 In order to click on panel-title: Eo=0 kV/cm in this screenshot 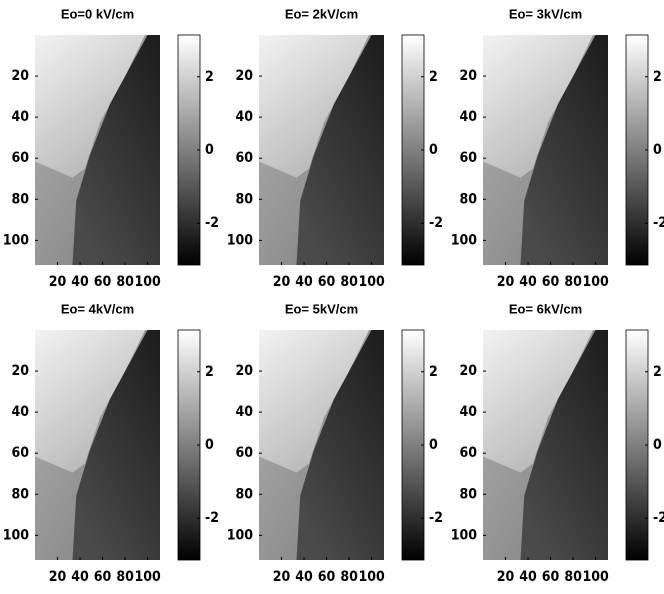, I will do `click(97, 13)`.